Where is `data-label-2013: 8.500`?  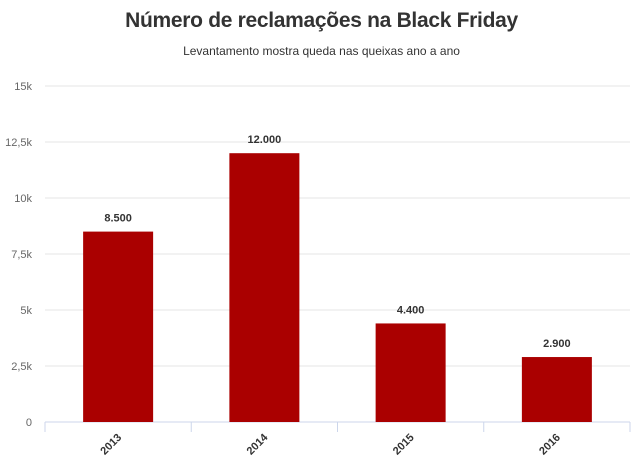 data-label-2013: 8.500 is located at coordinates (118, 219).